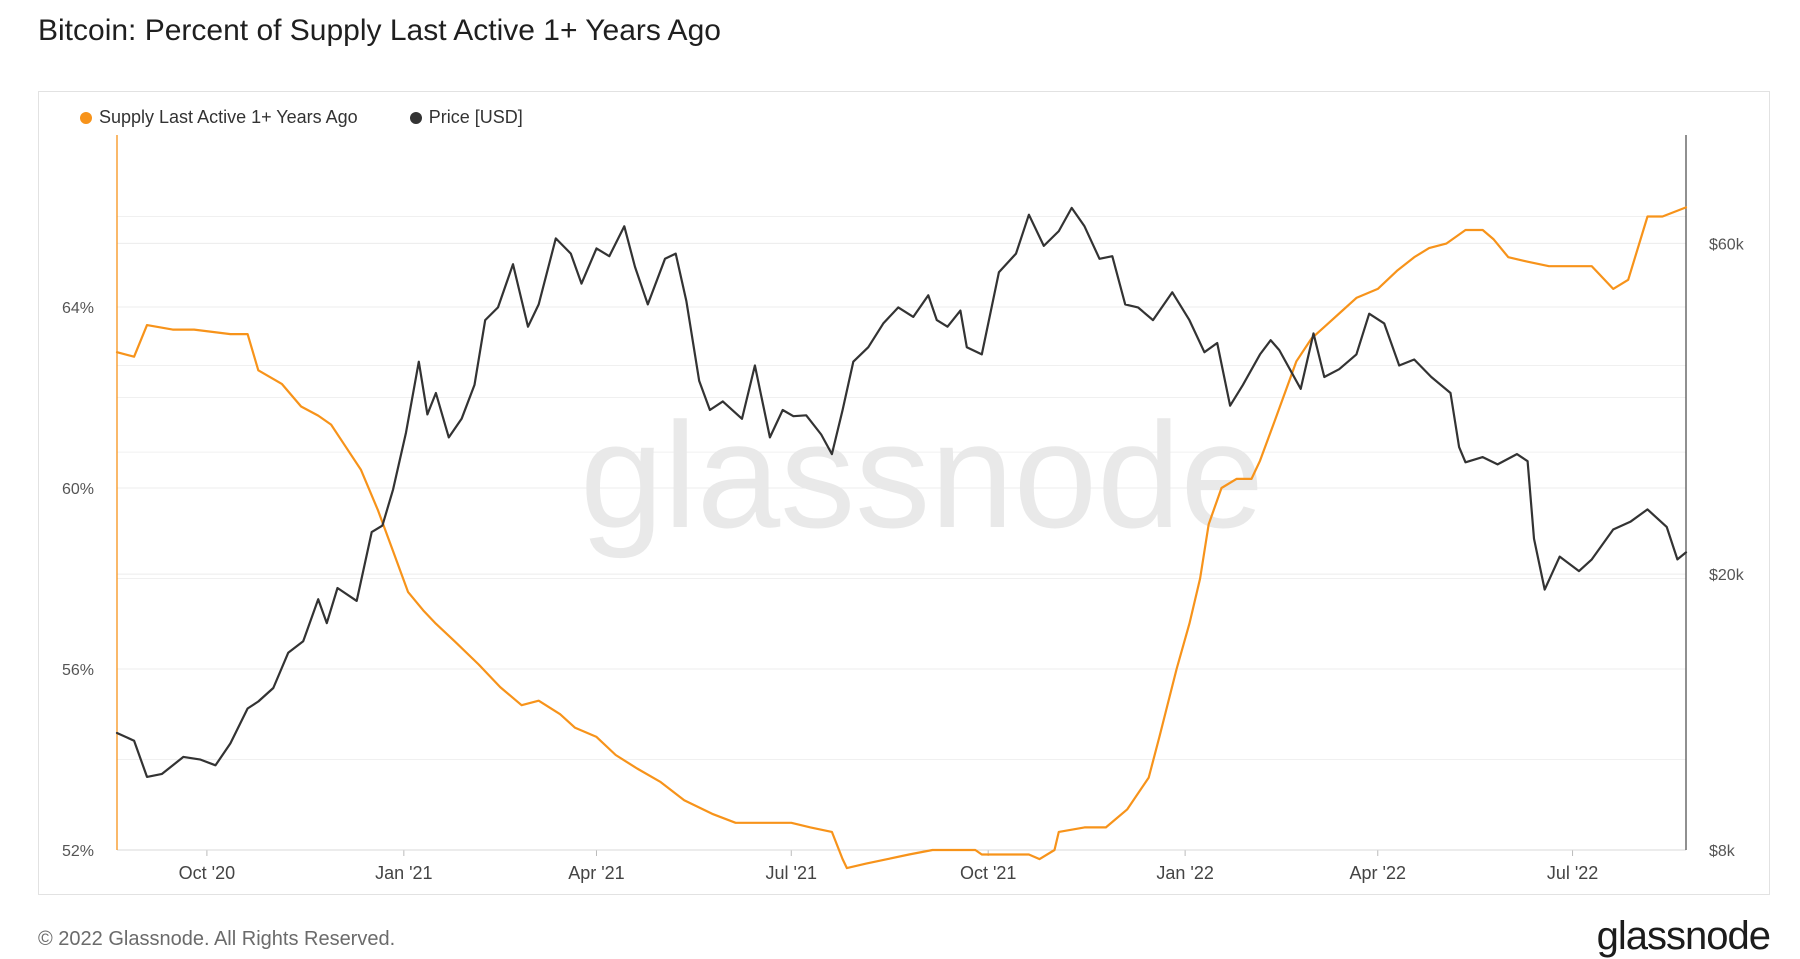 The image size is (1800, 959). Describe the element at coordinates (988, 873) in the screenshot. I see `x-tick-label: Oct '21` at that location.